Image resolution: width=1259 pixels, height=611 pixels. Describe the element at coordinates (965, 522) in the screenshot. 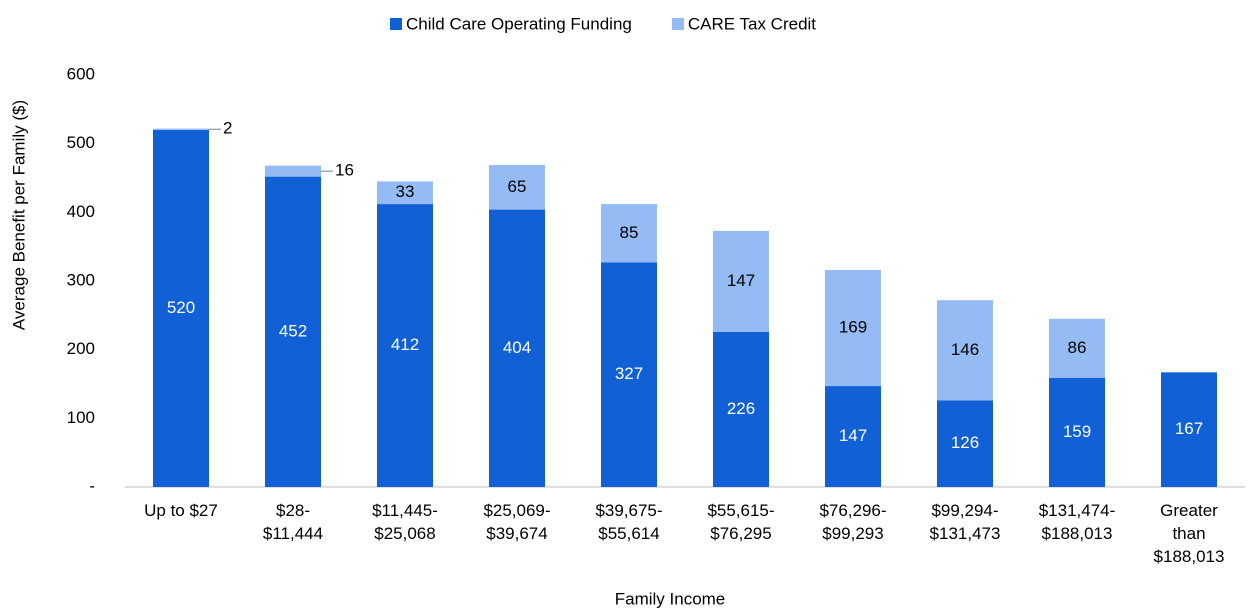

I see `x-tick-label: $99,294- $131,473` at that location.